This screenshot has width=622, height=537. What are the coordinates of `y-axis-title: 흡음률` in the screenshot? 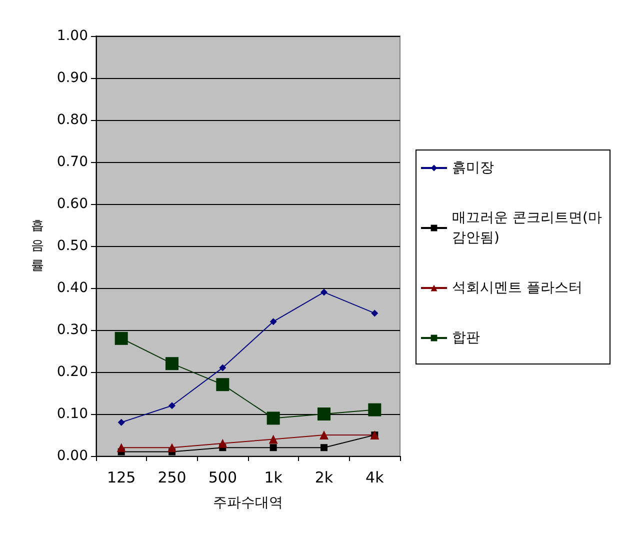 It's located at (37, 246).